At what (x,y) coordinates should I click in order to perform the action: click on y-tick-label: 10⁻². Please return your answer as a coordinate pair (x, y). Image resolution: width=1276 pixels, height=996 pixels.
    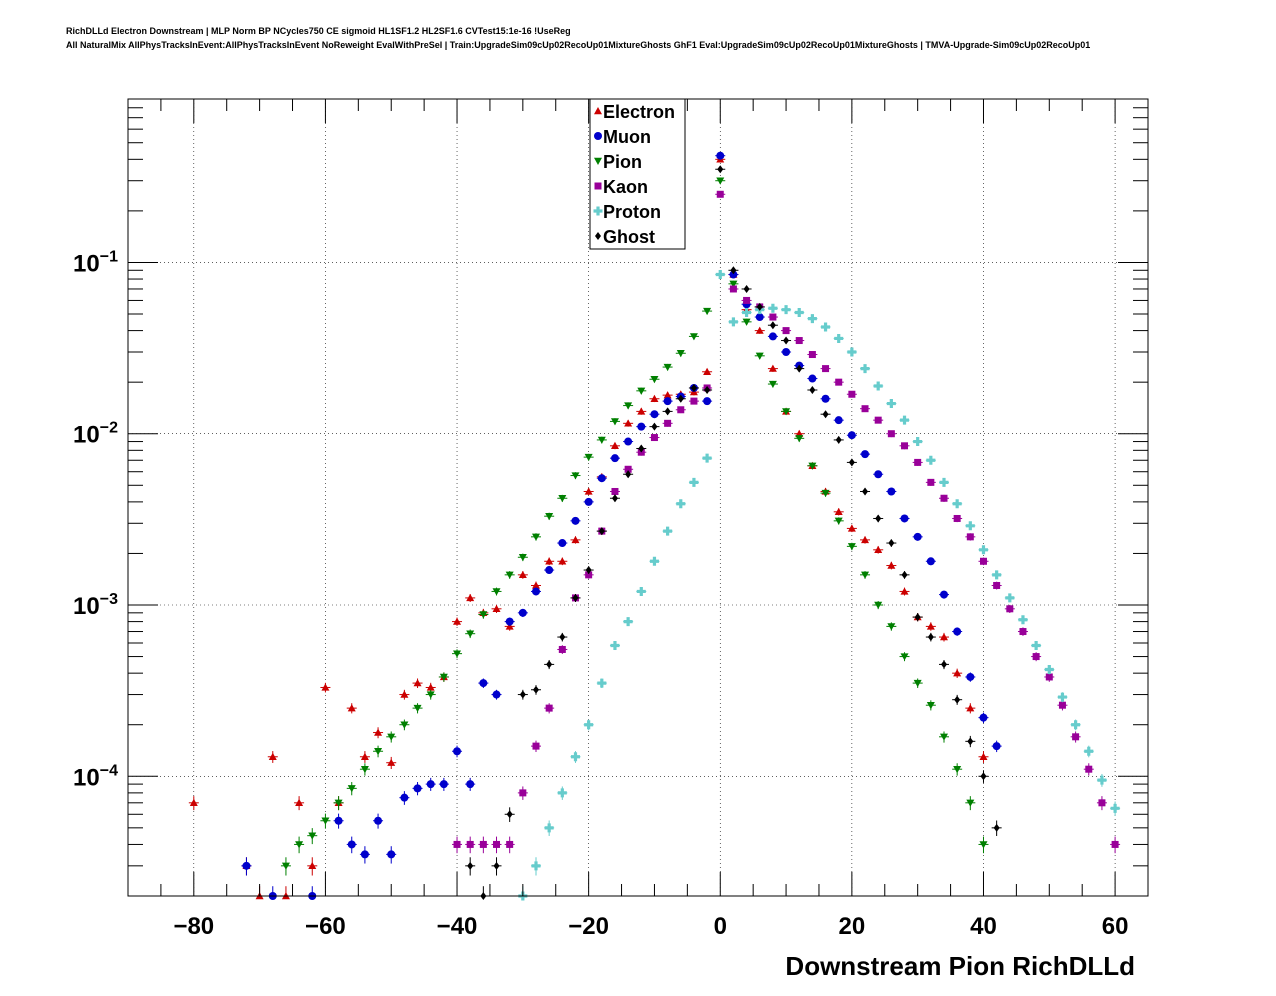
    Looking at the image, I should click on (95, 434).